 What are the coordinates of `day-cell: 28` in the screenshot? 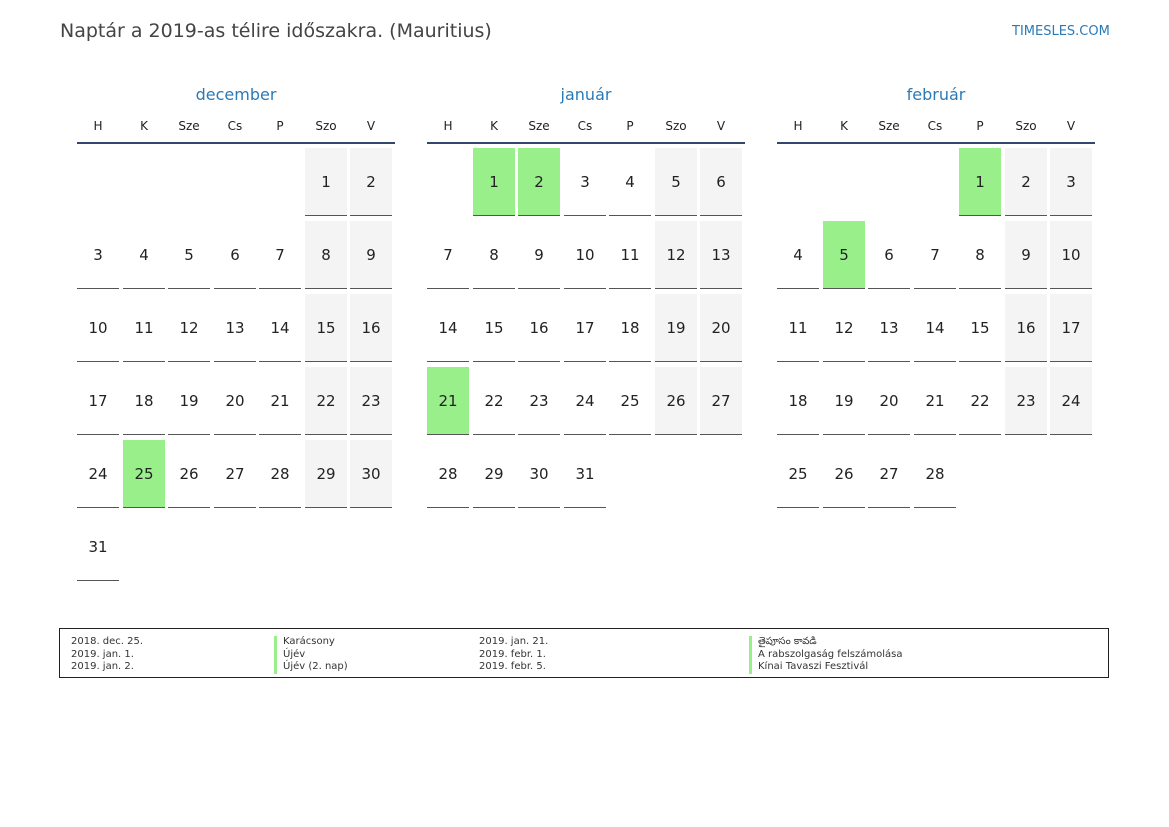 It's located at (935, 474).